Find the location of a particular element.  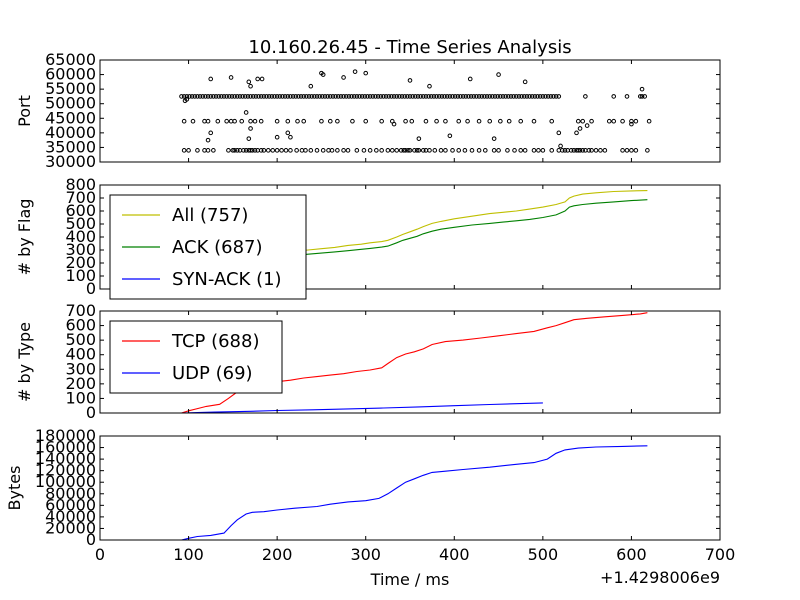

y-tick-label: 80000 is located at coordinates (70, 493).